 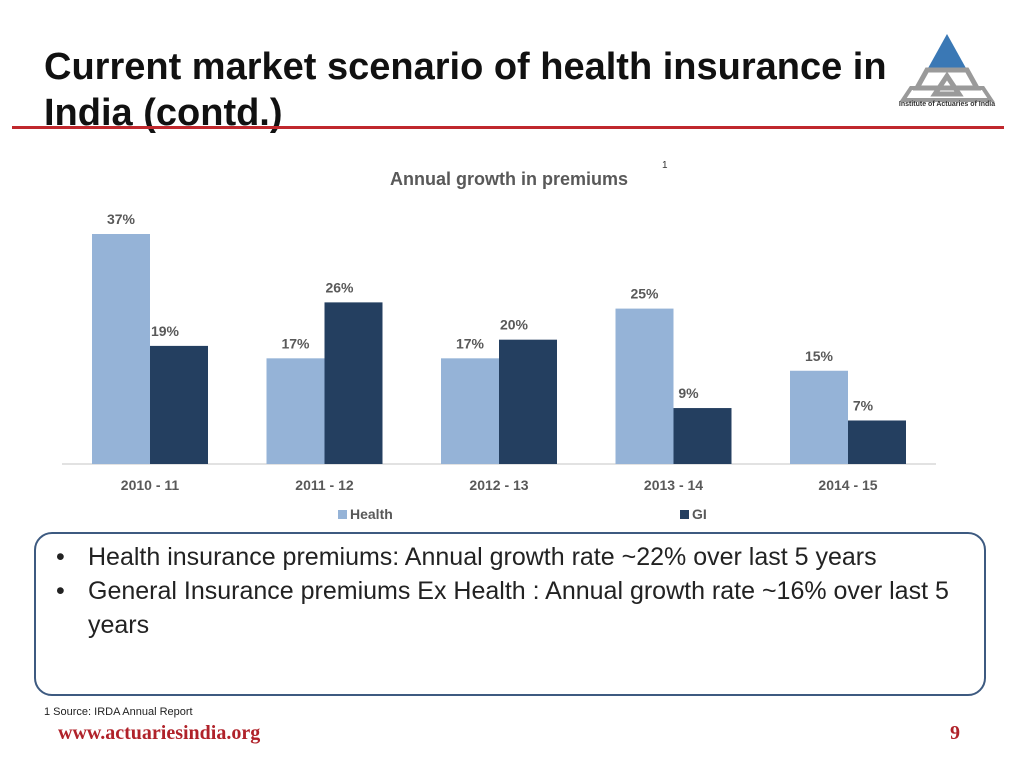 I want to click on data-label-gi-3: 9%, so click(x=688, y=393).